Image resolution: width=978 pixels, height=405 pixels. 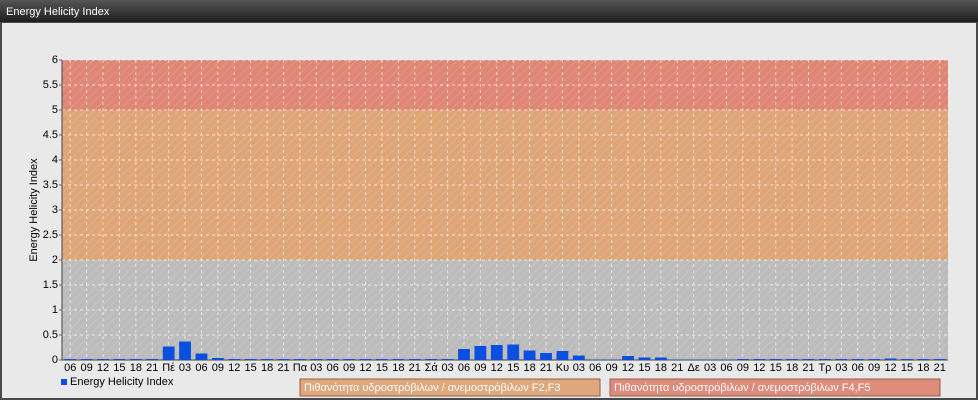 I want to click on y-tick-label: 3.5, so click(x=50, y=185).